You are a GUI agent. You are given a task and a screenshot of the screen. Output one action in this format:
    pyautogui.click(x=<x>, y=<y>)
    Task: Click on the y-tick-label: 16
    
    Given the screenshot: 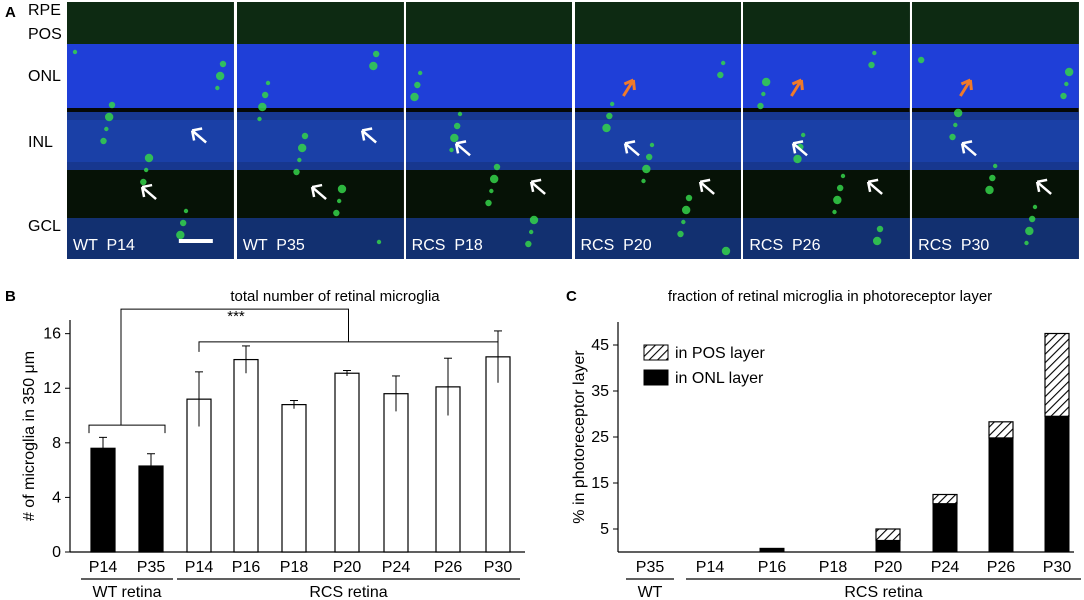 What is the action you would take?
    pyautogui.click(x=52, y=334)
    